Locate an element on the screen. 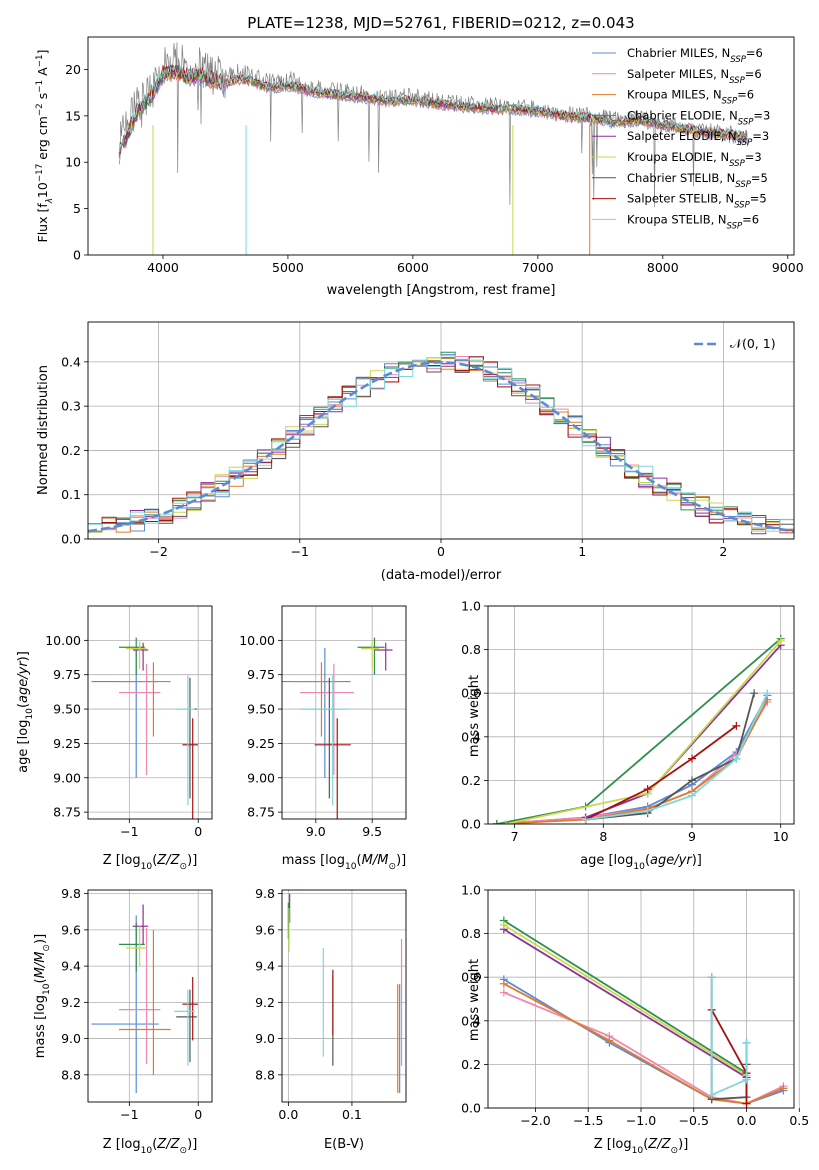  weight-vs-age-xtick-label: 8 is located at coordinates (603, 836).